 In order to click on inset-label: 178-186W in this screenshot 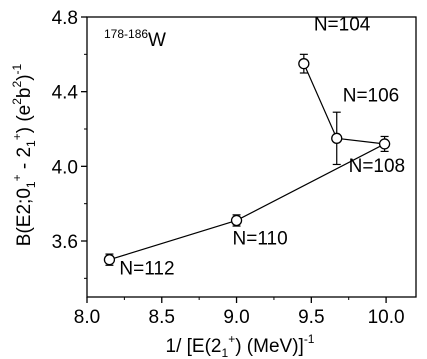, I will do `click(135, 39)`.